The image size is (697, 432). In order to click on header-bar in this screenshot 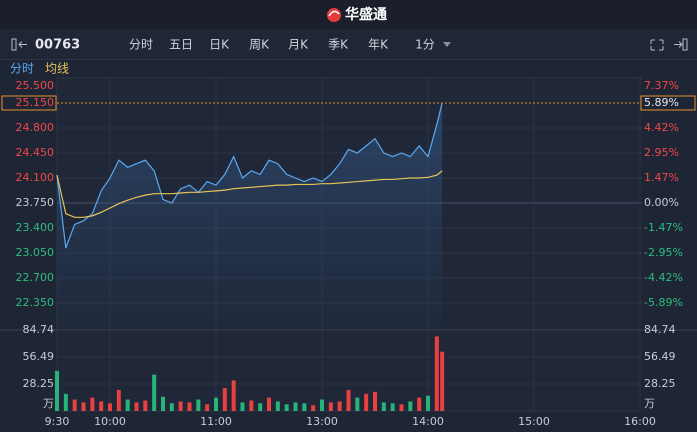, I will do `click(348, 14)`.